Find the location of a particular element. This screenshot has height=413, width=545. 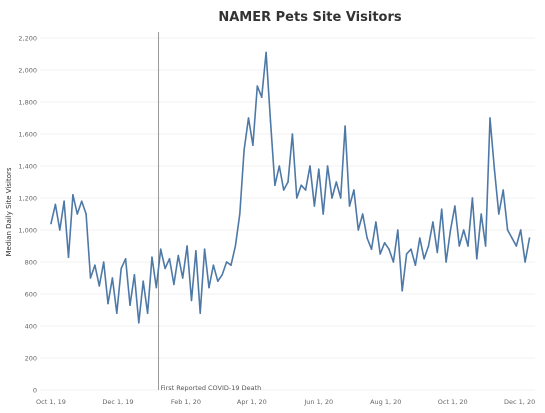

x-tick-label: Dec 1, 20 is located at coordinates (519, 402).